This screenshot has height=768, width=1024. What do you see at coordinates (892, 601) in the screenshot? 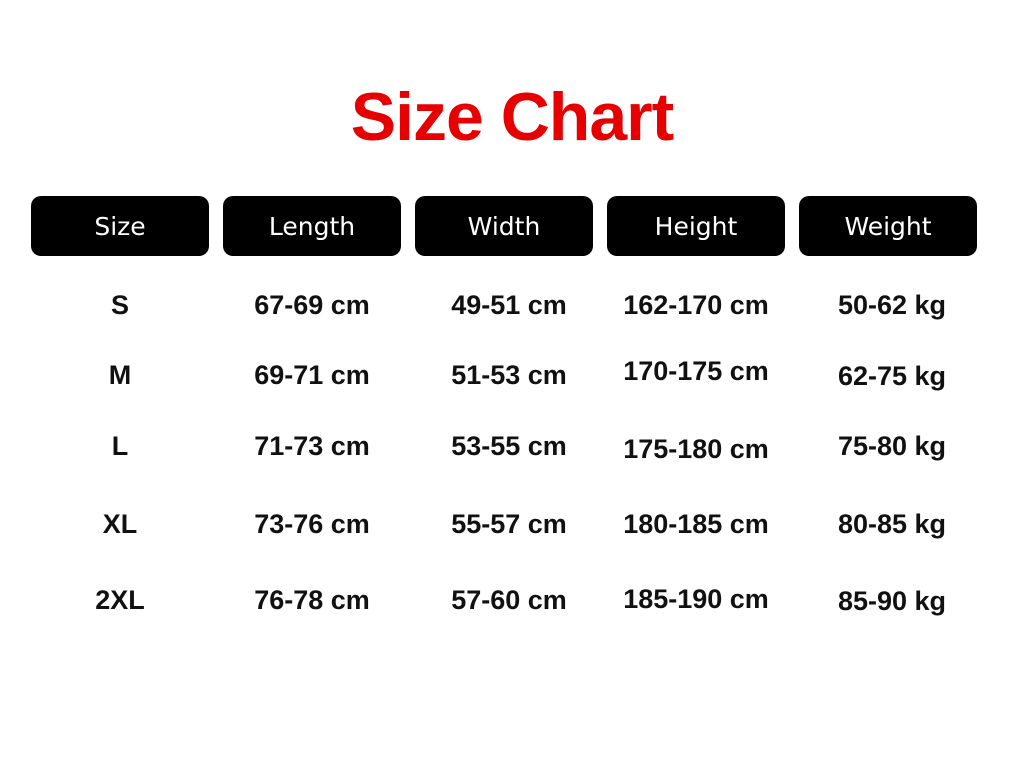
I see `cell-weight: 85-90 kg` at bounding box center [892, 601].